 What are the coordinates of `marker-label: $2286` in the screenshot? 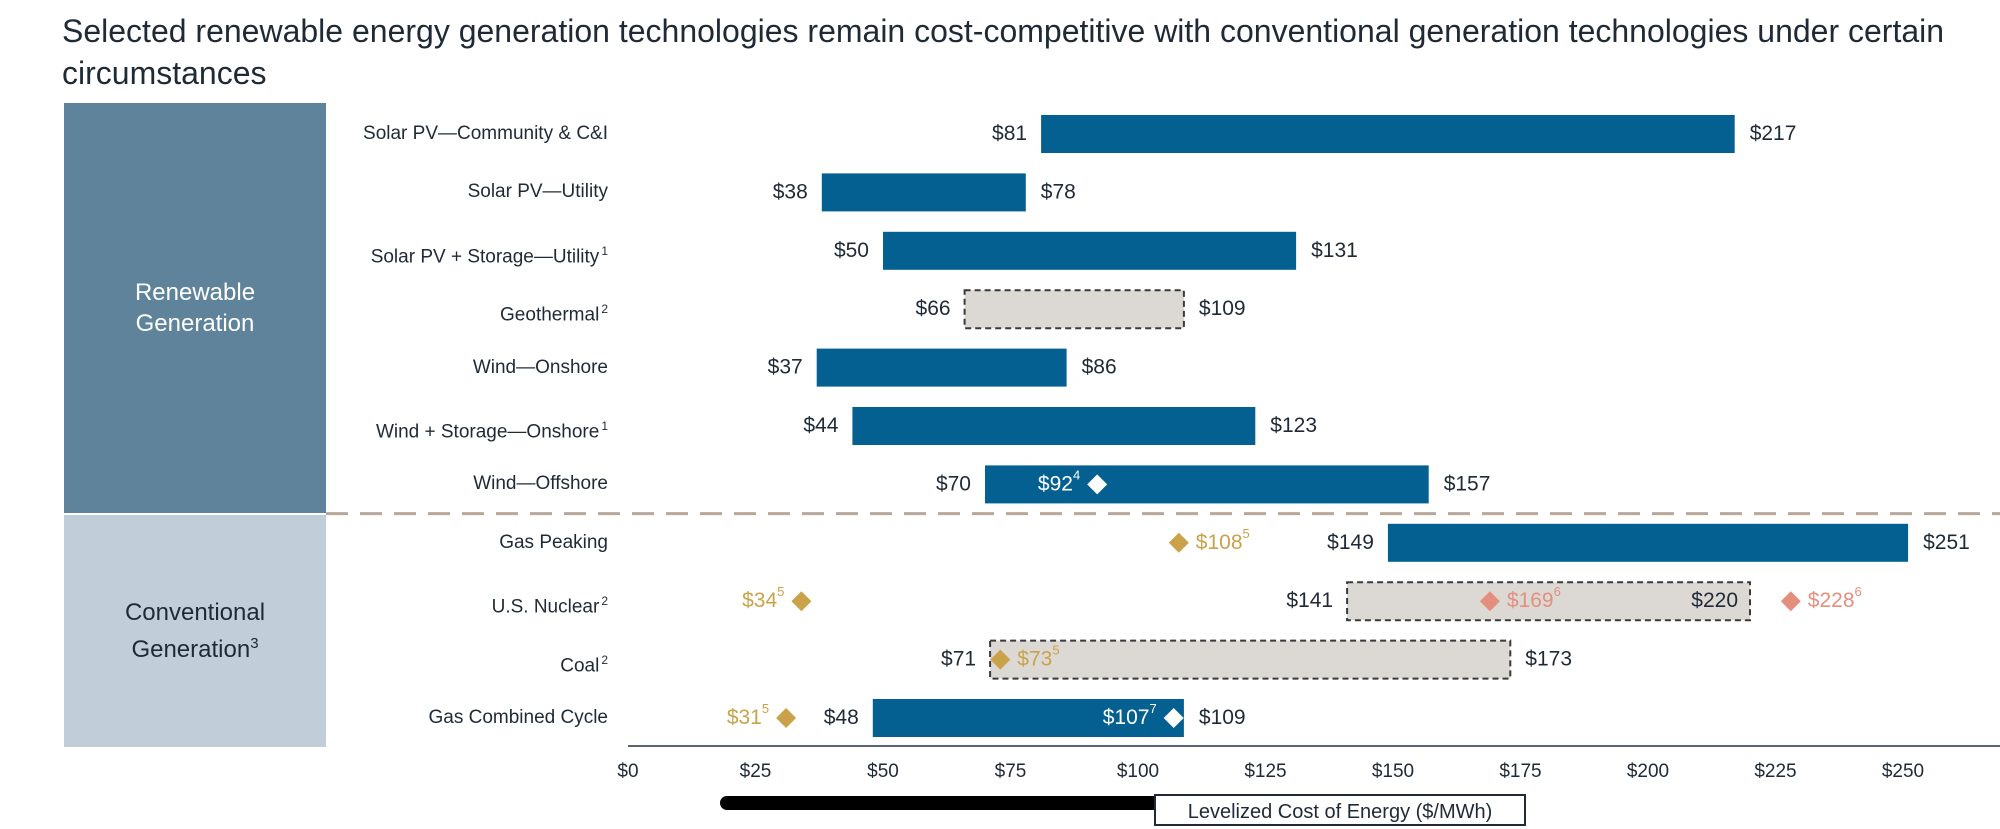 It's located at (1835, 598).